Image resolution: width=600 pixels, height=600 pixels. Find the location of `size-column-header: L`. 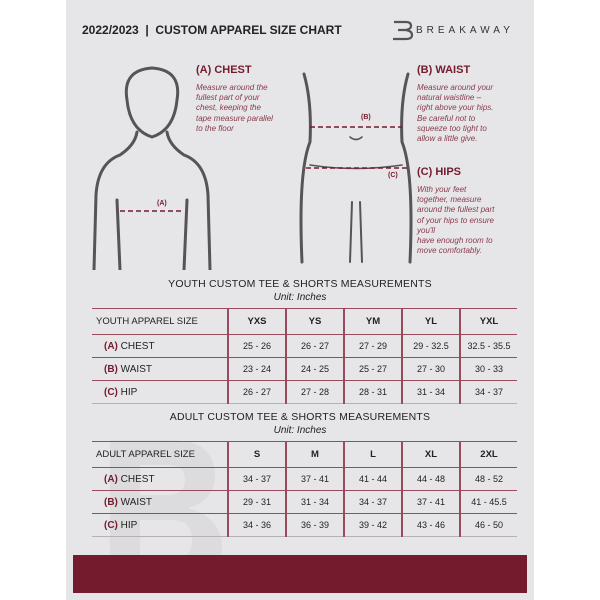

size-column-header: L is located at coordinates (372, 454).